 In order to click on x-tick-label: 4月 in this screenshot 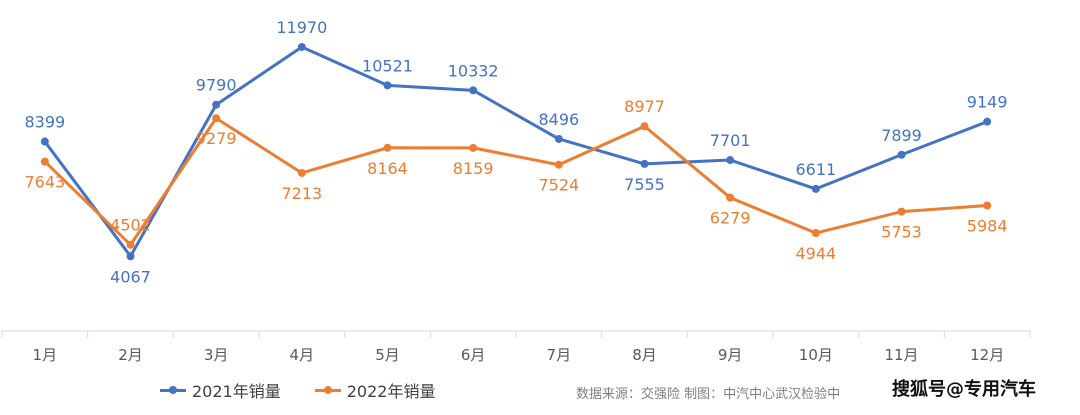, I will do `click(302, 355)`.